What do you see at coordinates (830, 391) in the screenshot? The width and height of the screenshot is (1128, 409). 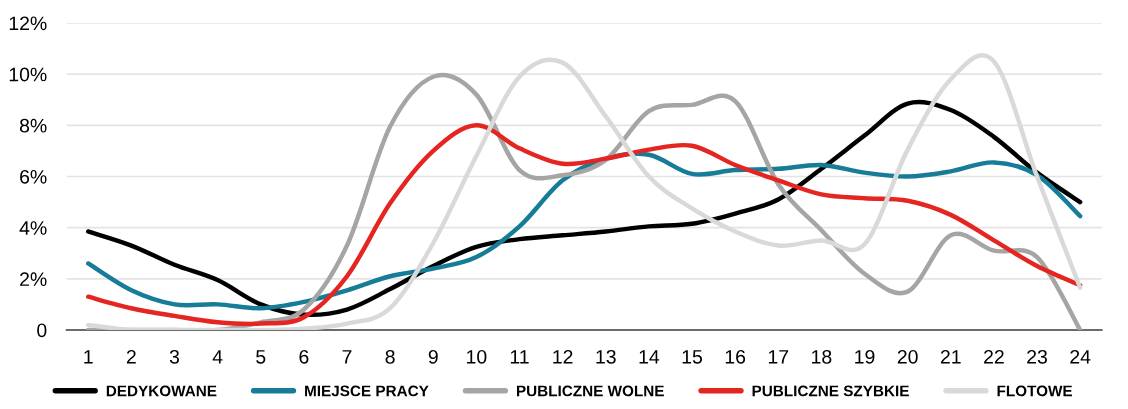 I see `legend-label: PUBLICZNE SZYBKIE` at bounding box center [830, 391].